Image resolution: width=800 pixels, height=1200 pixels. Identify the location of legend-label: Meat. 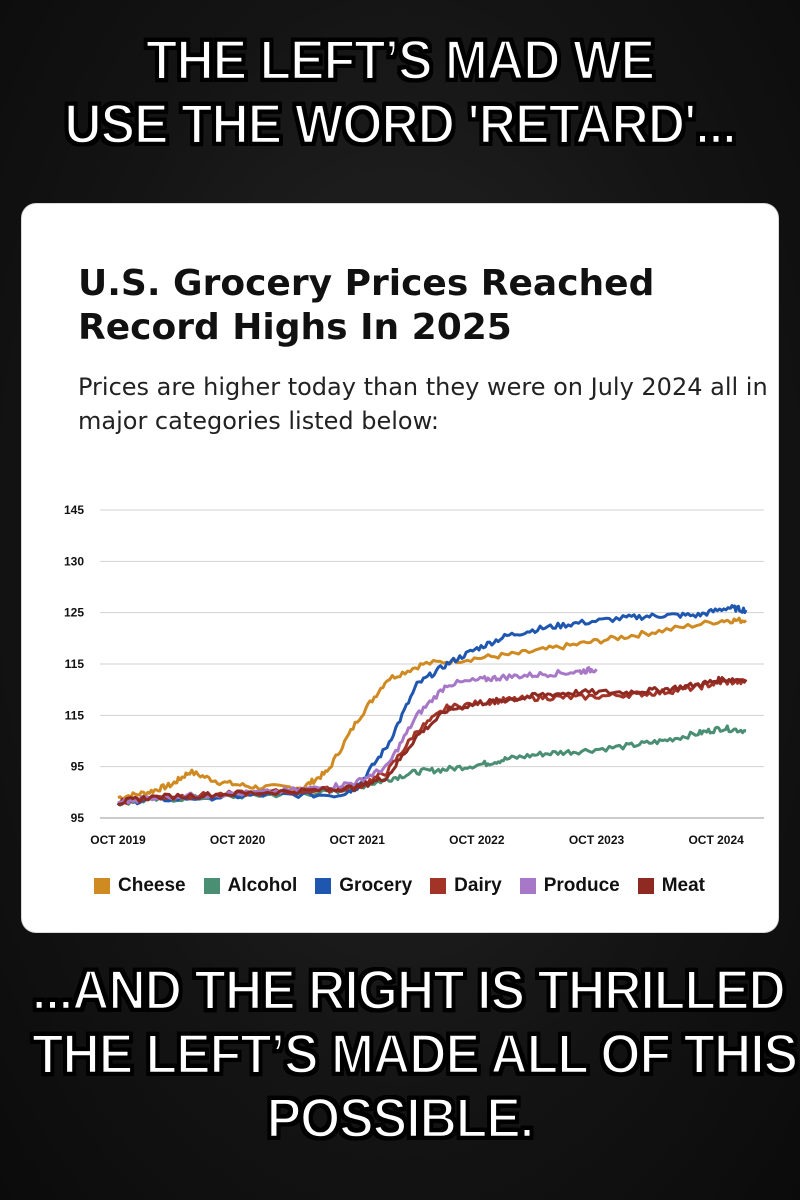
(683, 885).